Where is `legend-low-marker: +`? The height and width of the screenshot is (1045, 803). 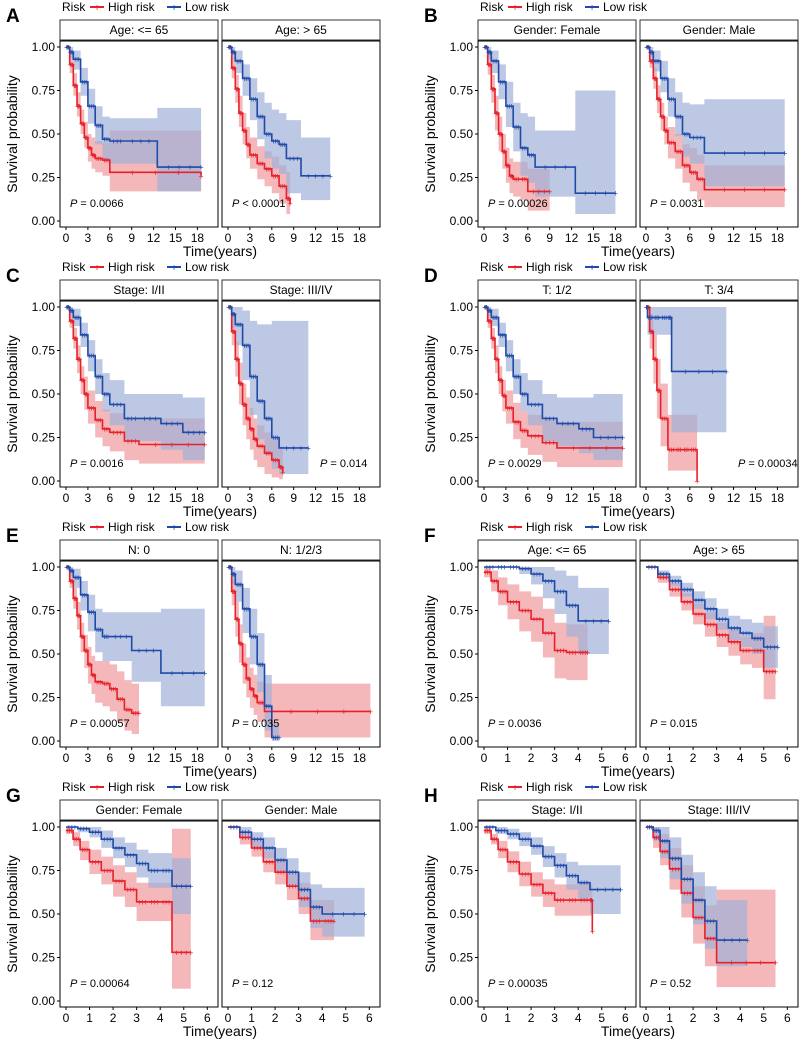 legend-low-marker: + is located at coordinates (592, 8).